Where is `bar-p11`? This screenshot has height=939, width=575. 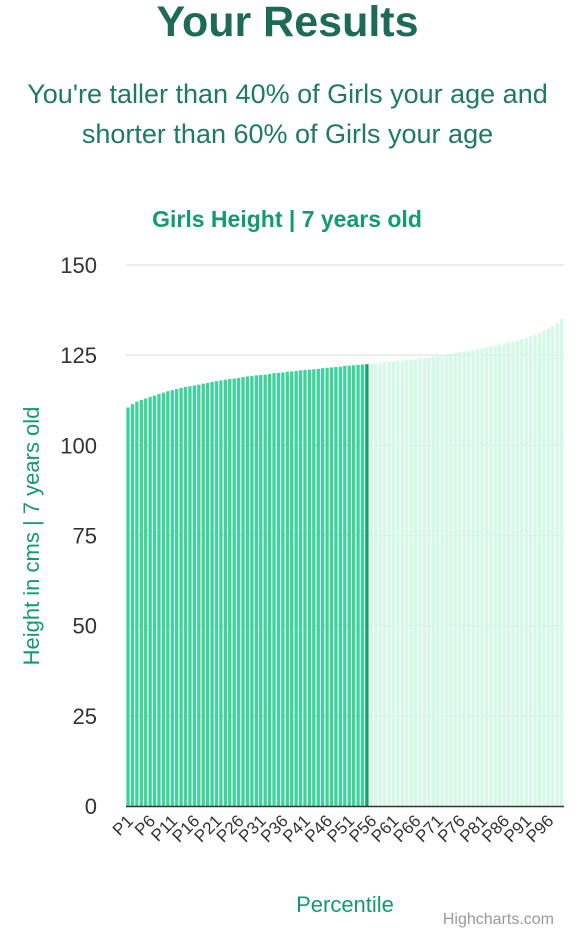
bar-p11 is located at coordinates (172, 598).